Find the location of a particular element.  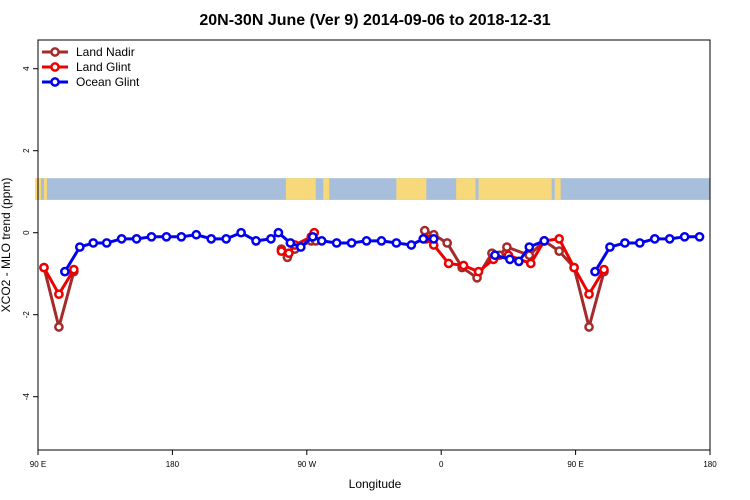

x-tick-label: 0 is located at coordinates (441, 464).